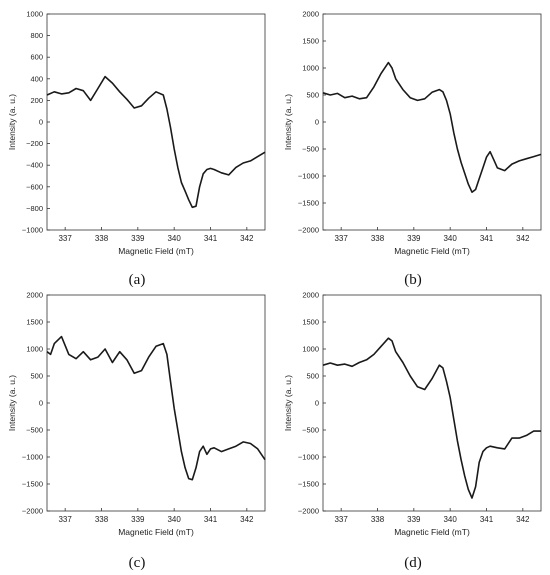 The height and width of the screenshot is (575, 550). What do you see at coordinates (450, 238) in the screenshot?
I see `x-tick-label-b-3: 340` at bounding box center [450, 238].